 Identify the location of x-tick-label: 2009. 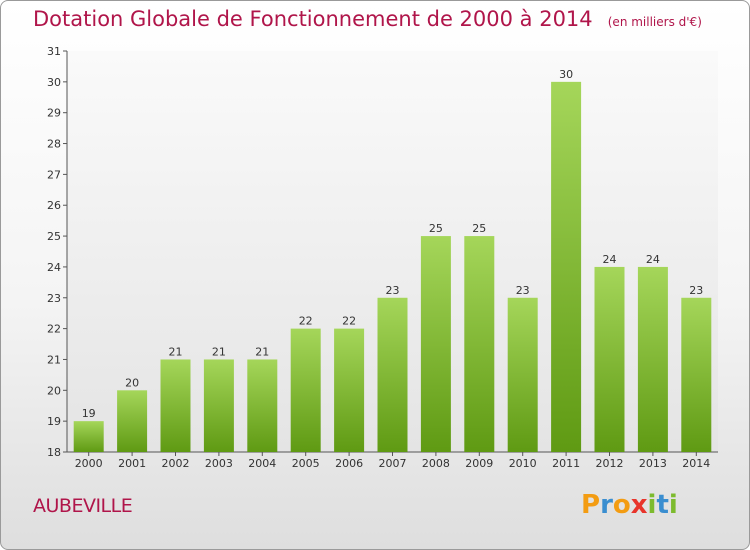
(479, 463).